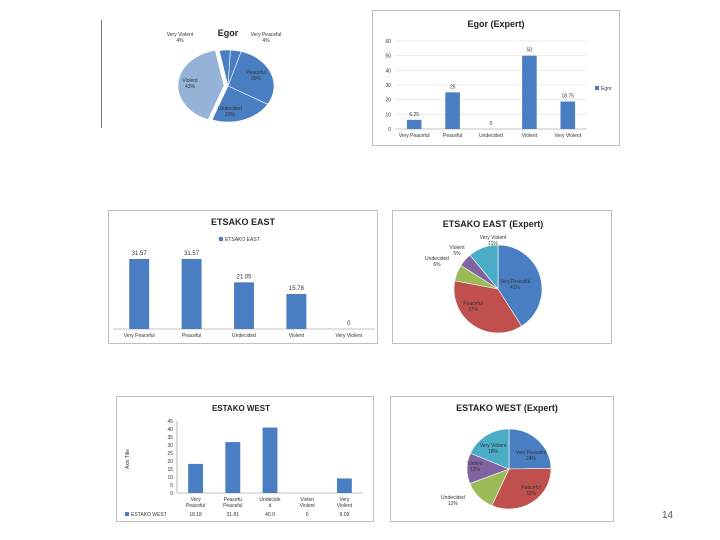  I want to click on y-tick-label: 5, so click(171, 486).